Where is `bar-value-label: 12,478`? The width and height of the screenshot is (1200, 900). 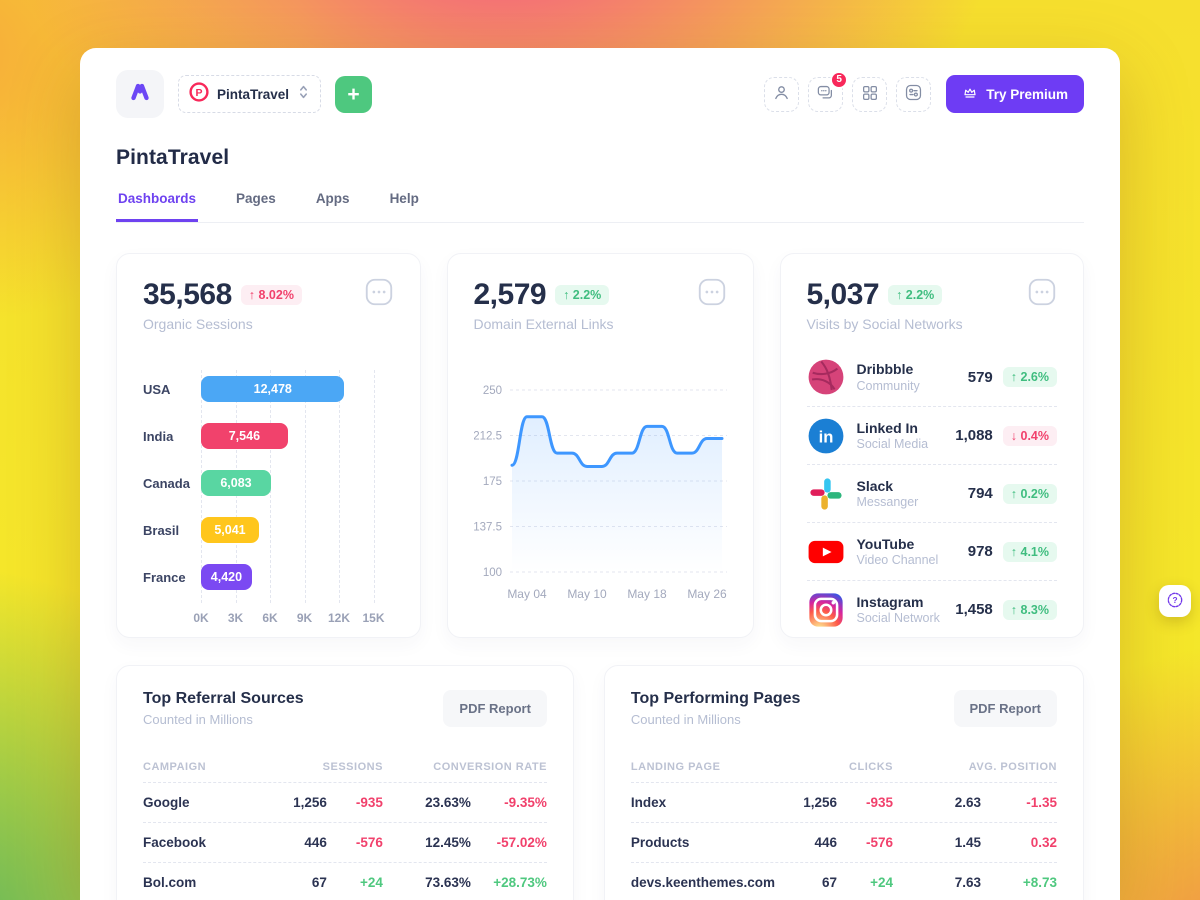 bar-value-label: 12,478 is located at coordinates (272, 389).